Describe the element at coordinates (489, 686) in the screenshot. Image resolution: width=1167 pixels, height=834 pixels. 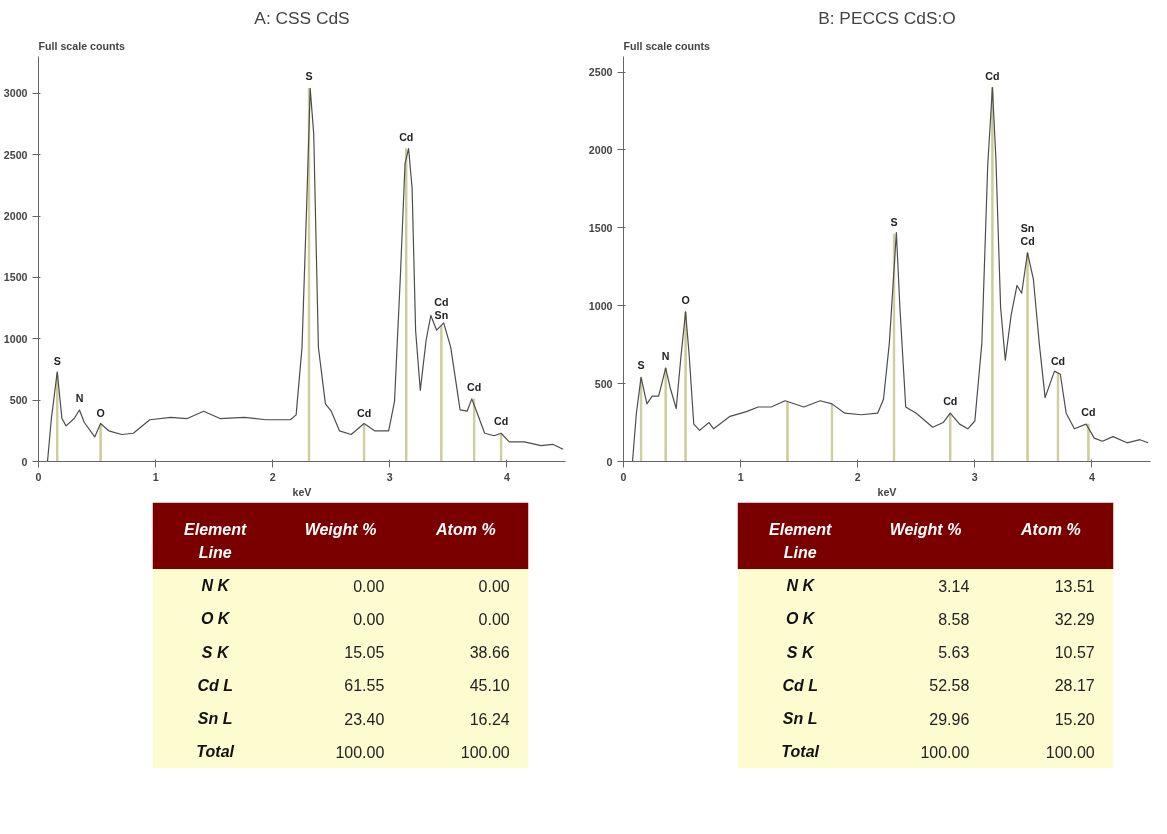
I see `data-label: 45.10` at that location.